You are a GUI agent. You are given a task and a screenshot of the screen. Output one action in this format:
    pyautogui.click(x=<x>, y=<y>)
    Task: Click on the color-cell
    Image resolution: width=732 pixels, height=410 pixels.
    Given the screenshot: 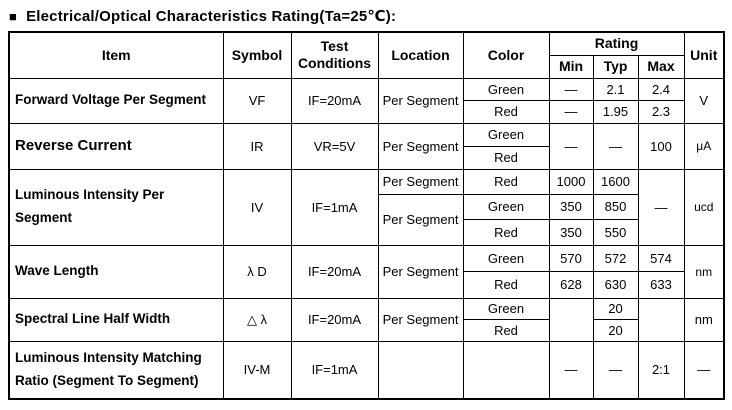 What is the action you would take?
    pyautogui.click(x=506, y=370)
    